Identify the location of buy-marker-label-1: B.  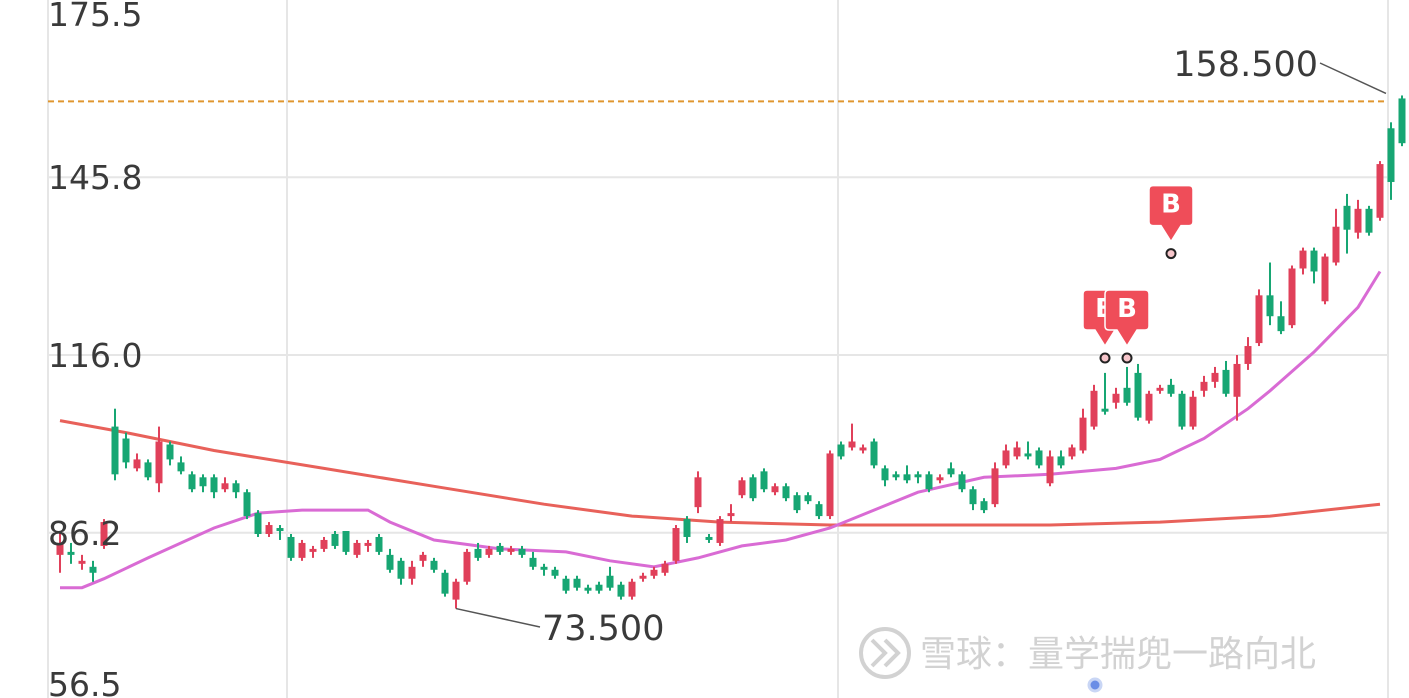
(1127, 309).